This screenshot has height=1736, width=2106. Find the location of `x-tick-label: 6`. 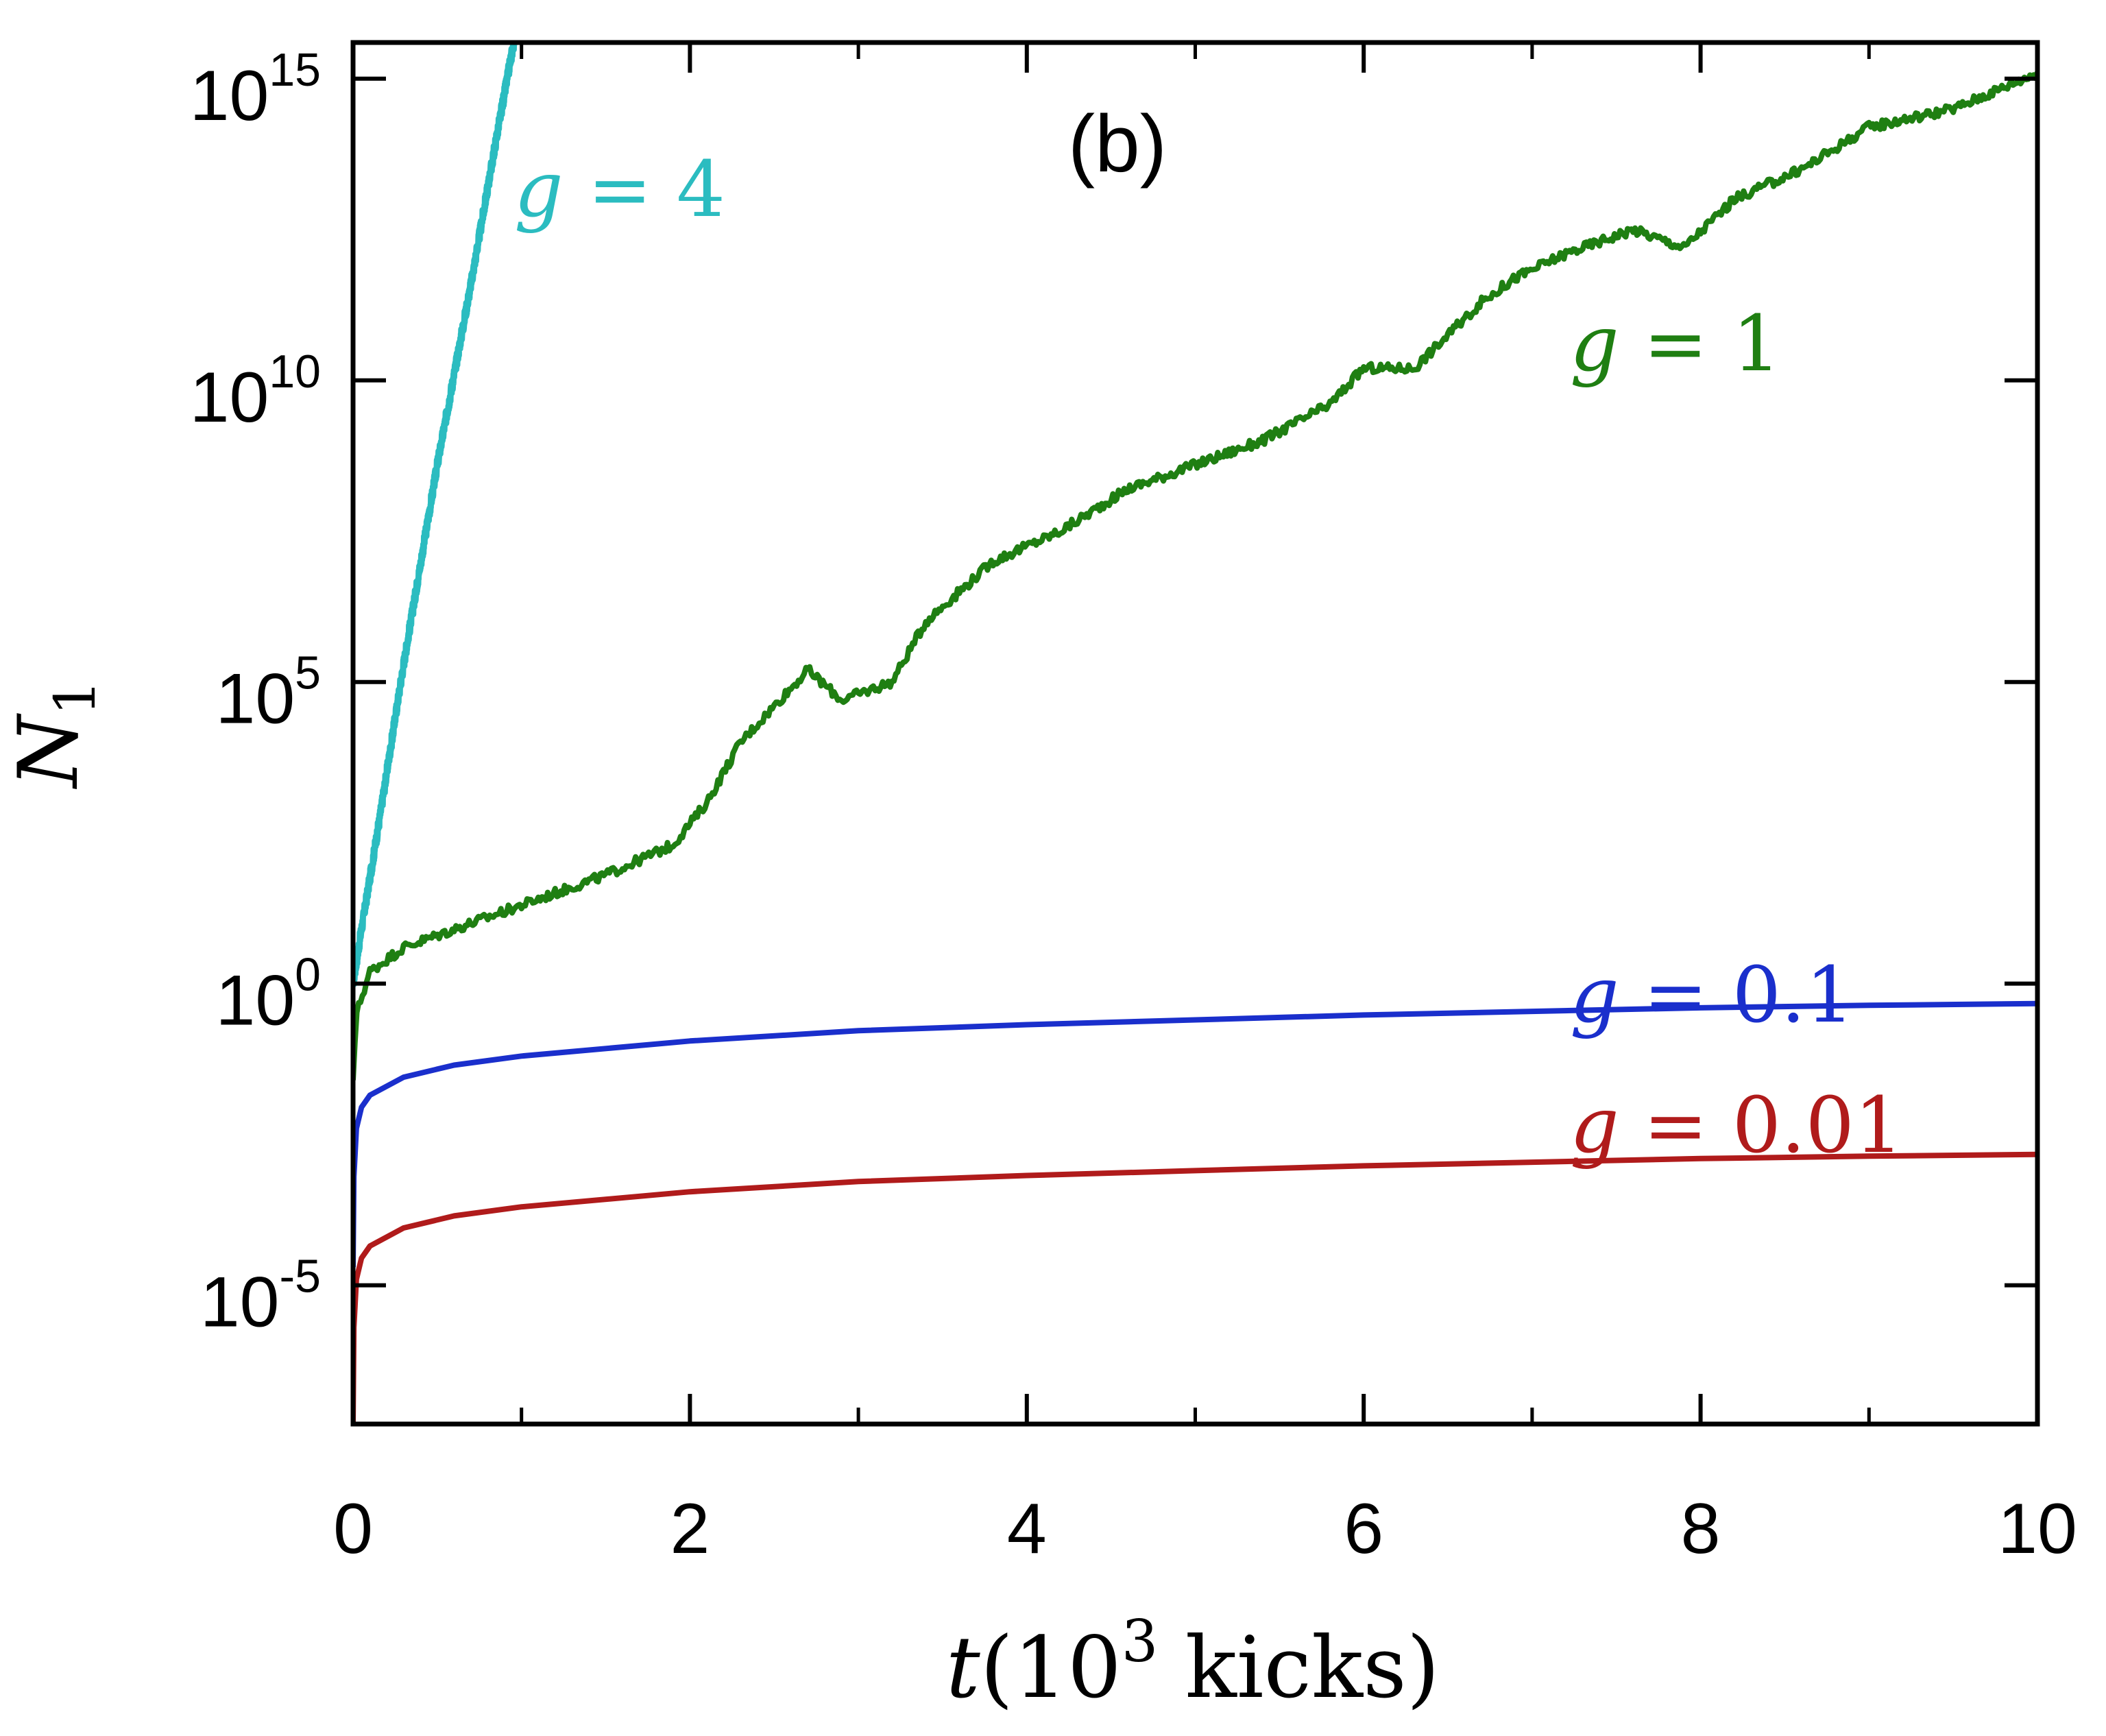

x-tick-label: 6 is located at coordinates (1364, 1529).